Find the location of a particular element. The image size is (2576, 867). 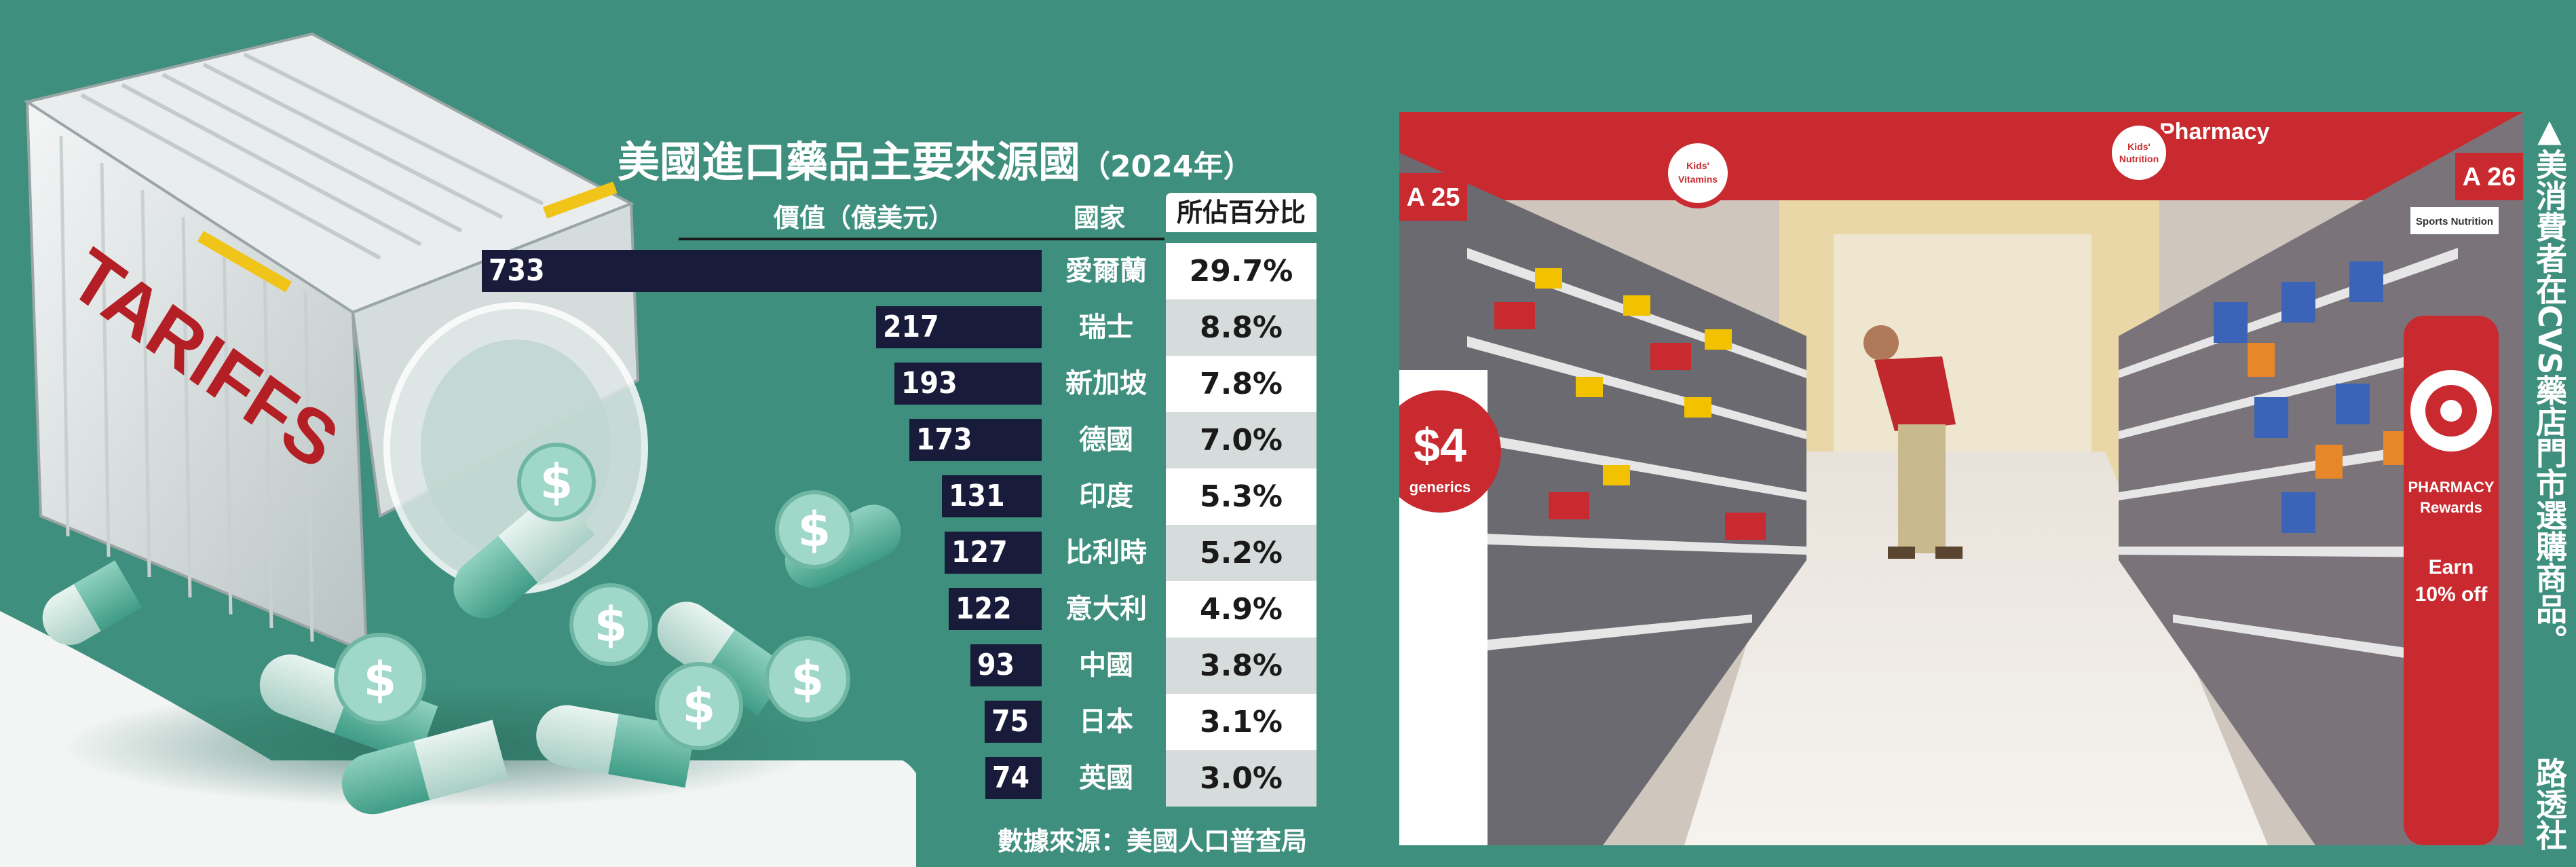

chart-row: 217 瑞士 8.8% is located at coordinates (675, 328).